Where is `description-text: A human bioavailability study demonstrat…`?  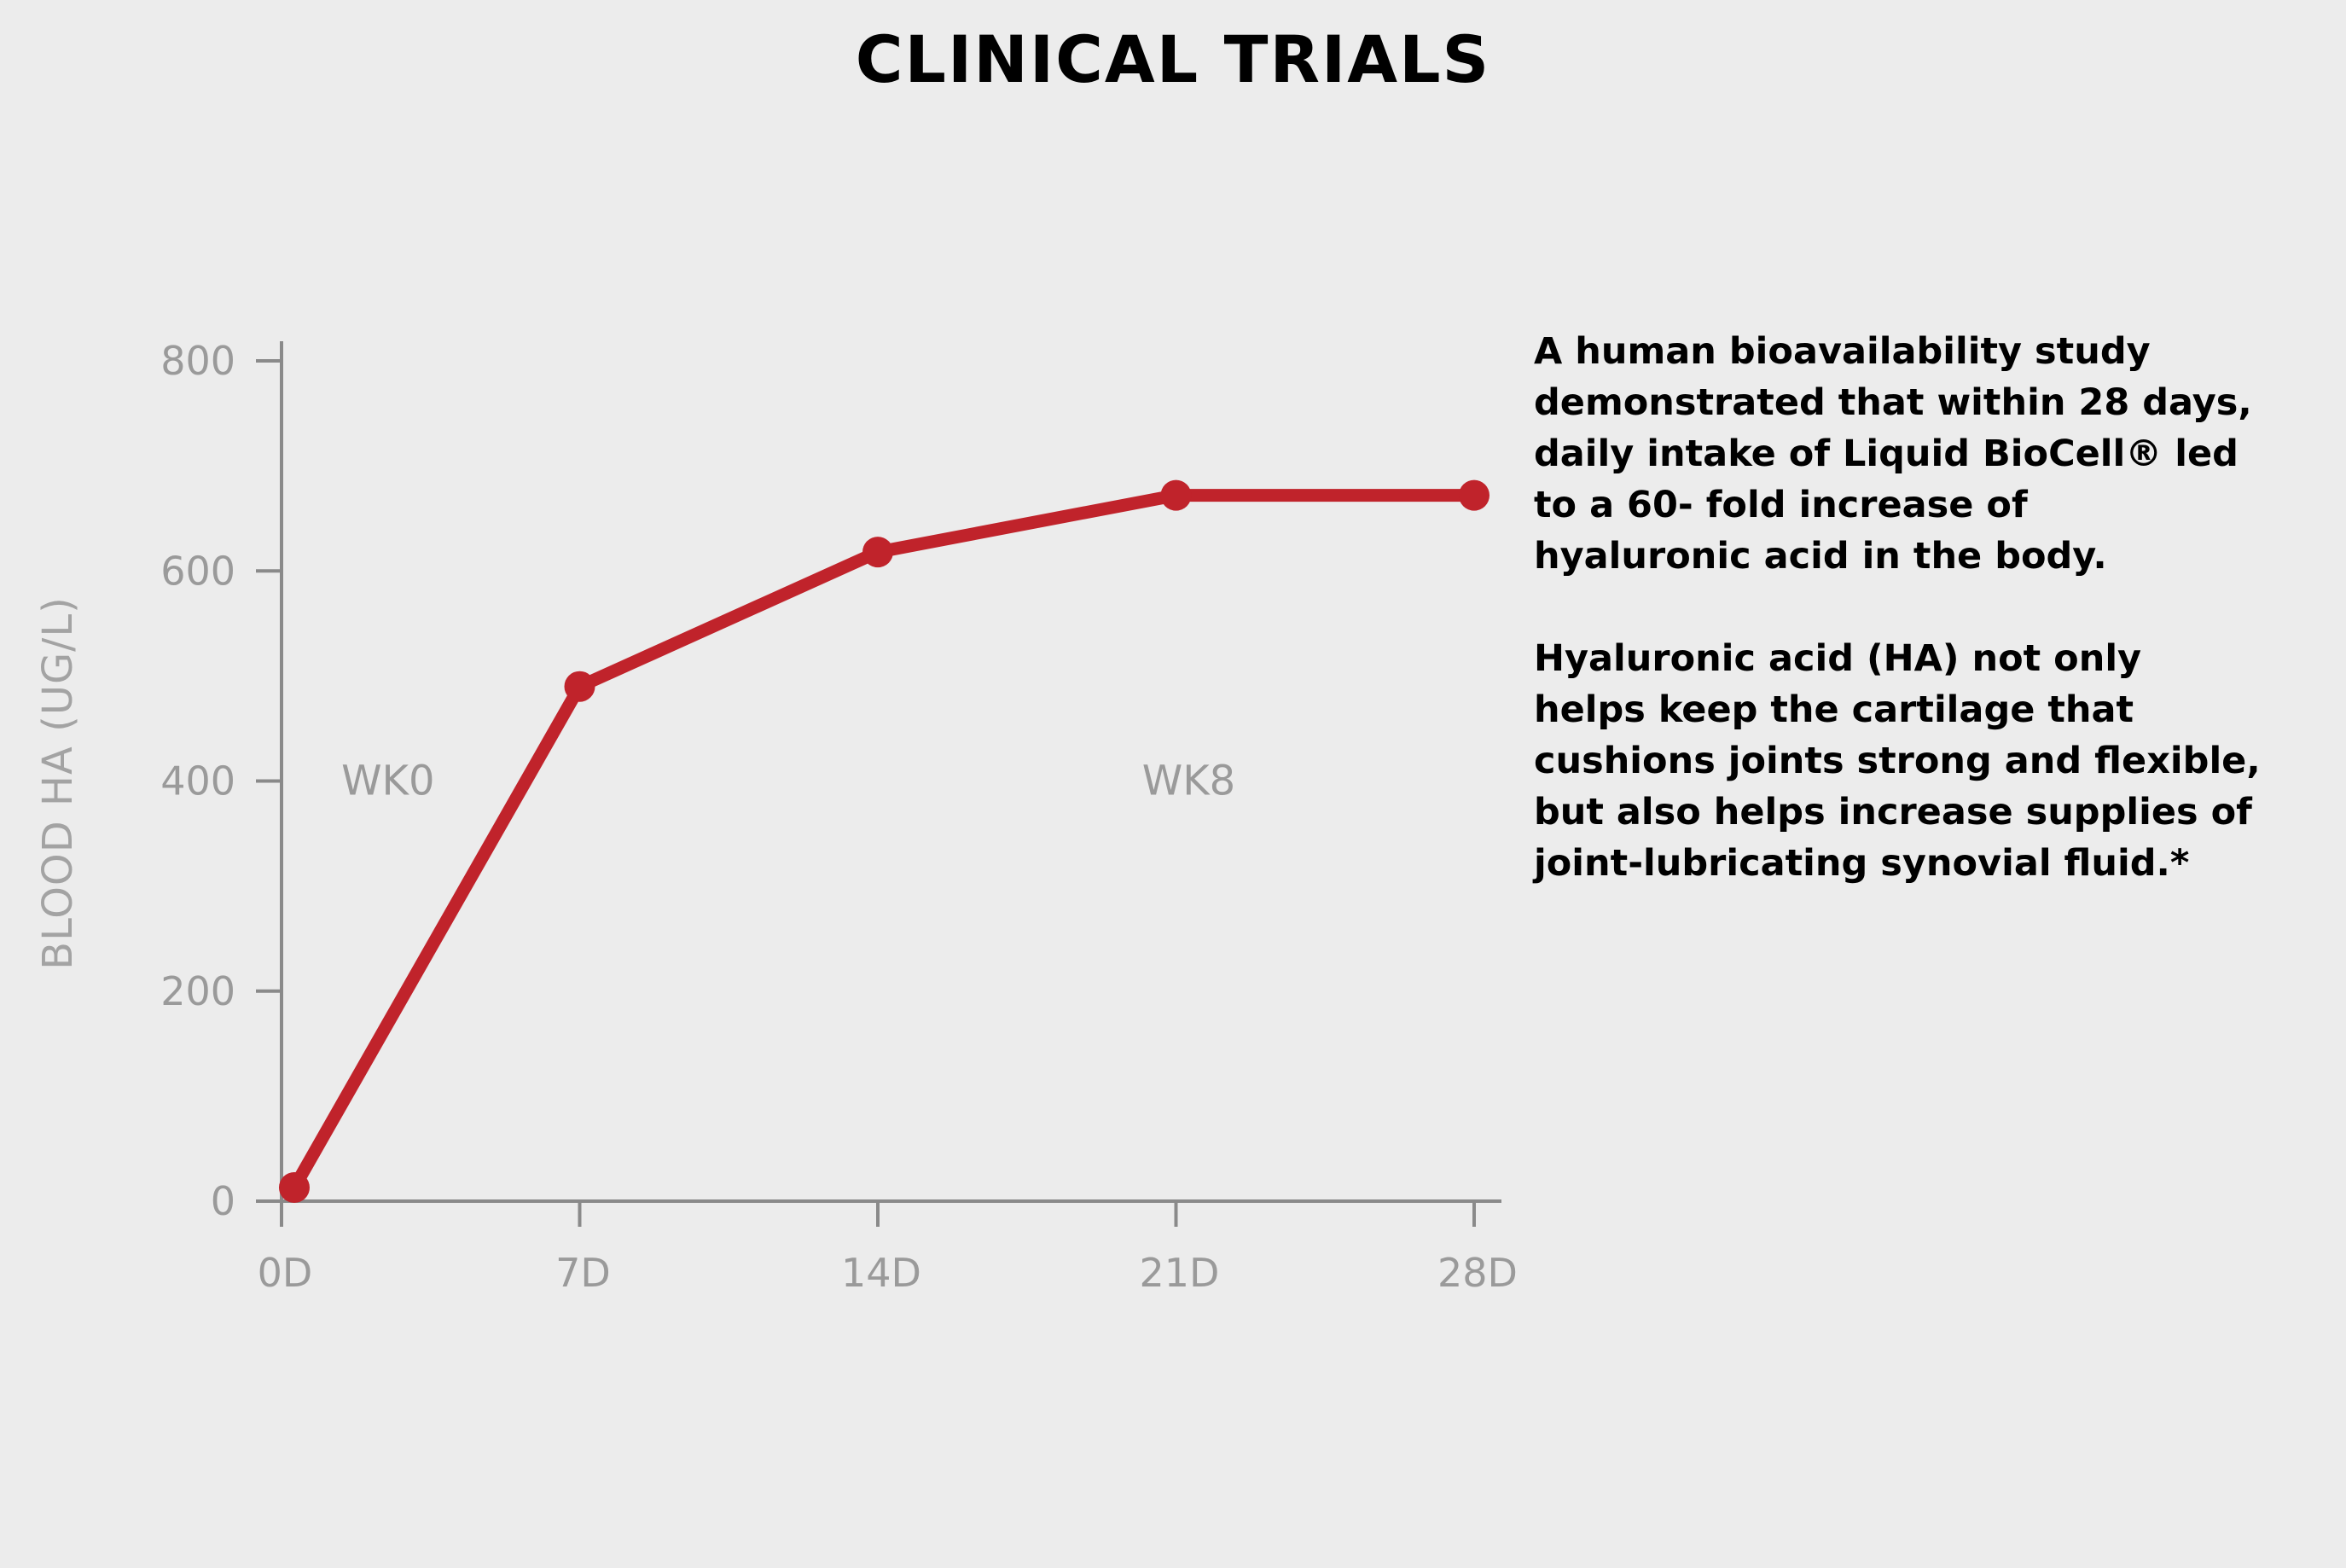 description-text: A human bioavailability study demonstrat… is located at coordinates (1918, 633).